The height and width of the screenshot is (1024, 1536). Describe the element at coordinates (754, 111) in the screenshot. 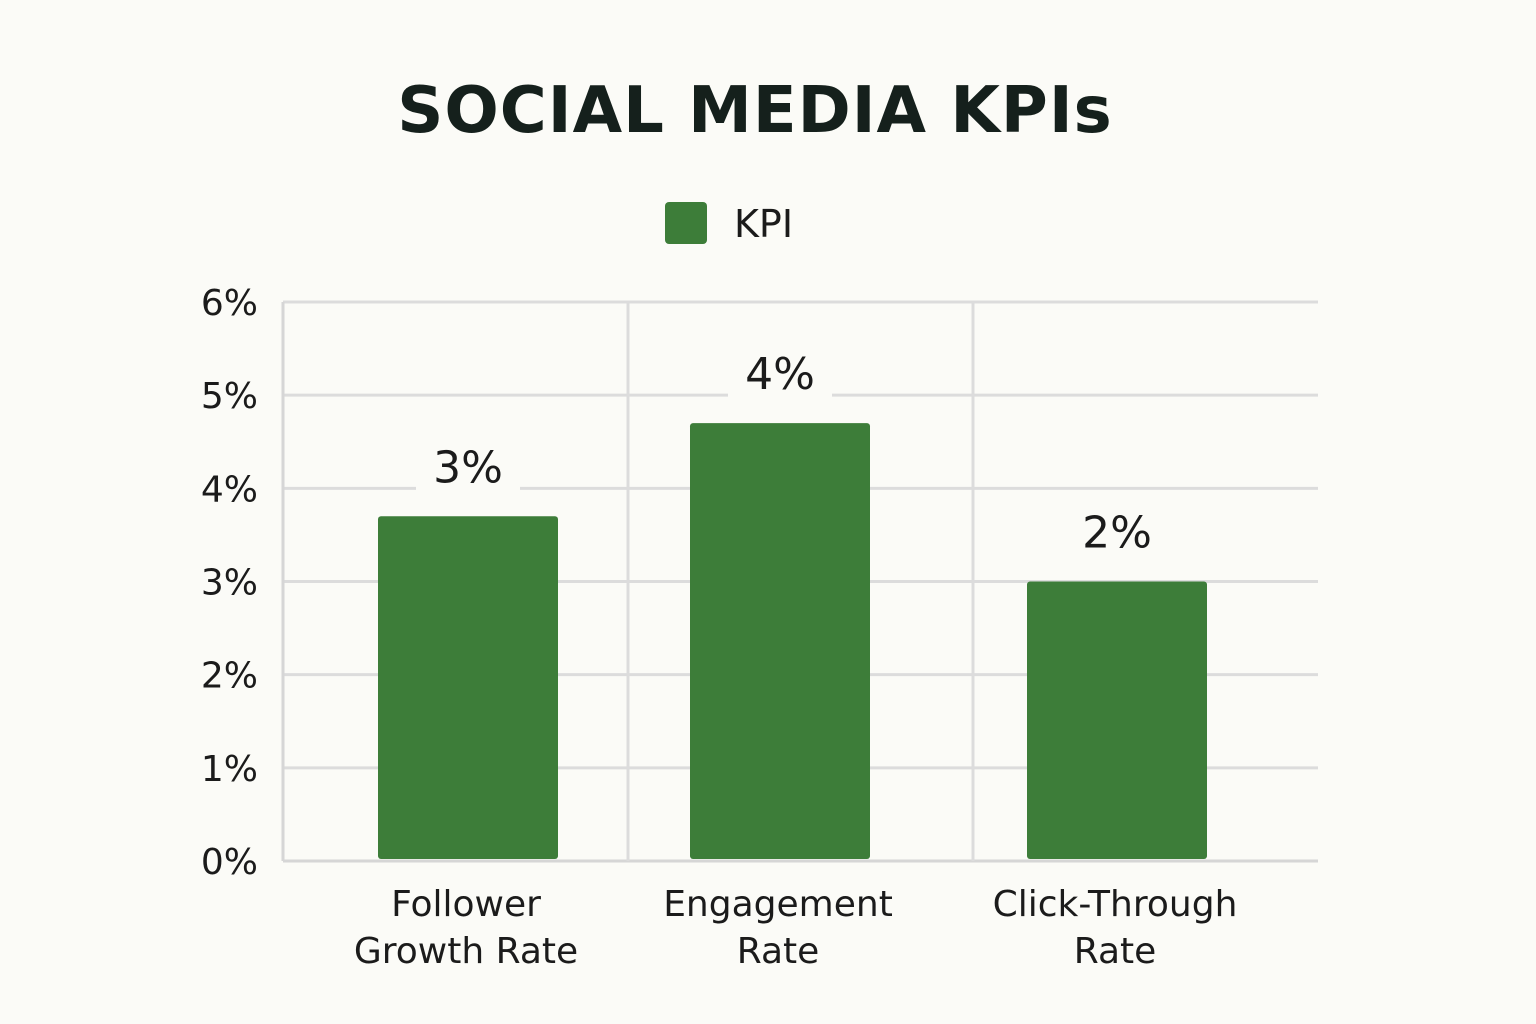

I see `chart-title: SOCIAL MEDIA KPIs` at that location.